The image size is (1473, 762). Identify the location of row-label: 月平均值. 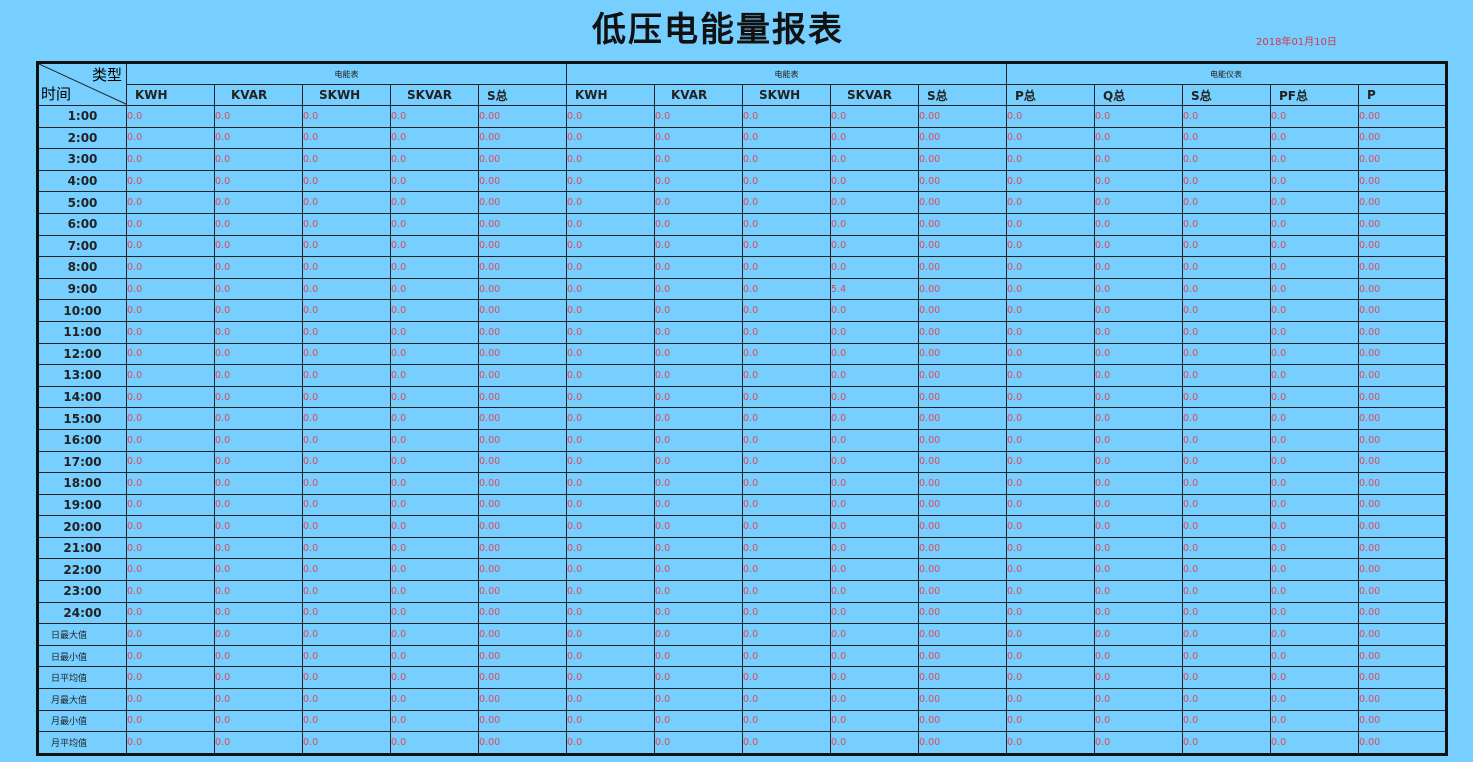
(82, 743).